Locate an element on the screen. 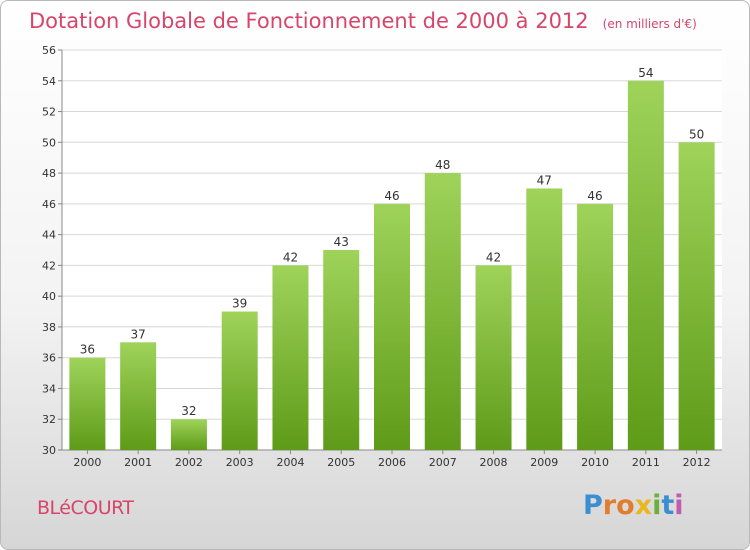 Image resolution: width=750 pixels, height=550 pixels. y-tick-label: 44 is located at coordinates (49, 235).